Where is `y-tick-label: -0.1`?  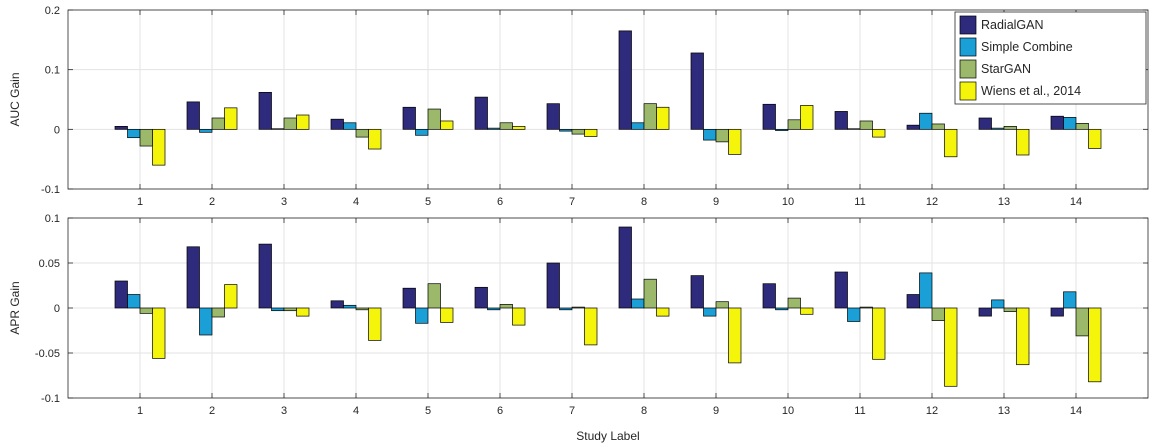 y-tick-label: -0.1 is located at coordinates (50, 190).